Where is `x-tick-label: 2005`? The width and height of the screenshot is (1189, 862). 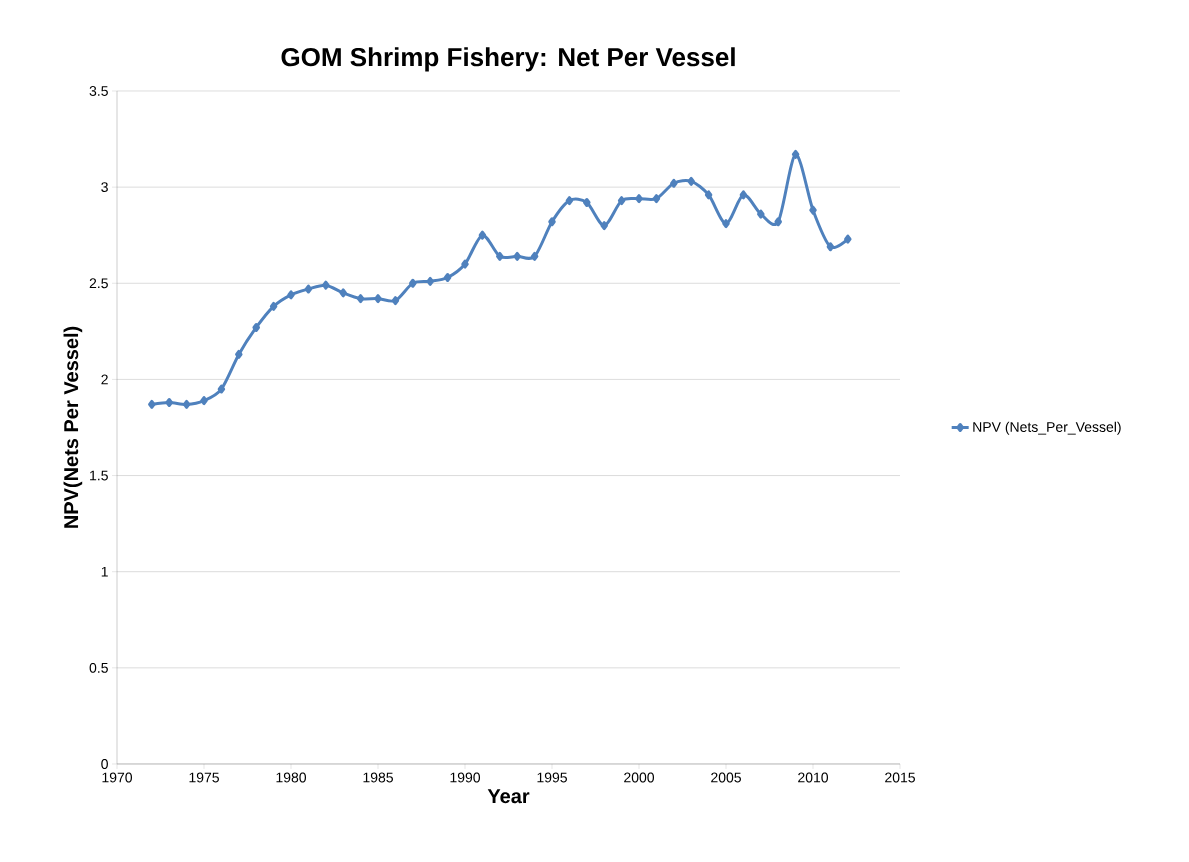 x-tick-label: 2005 is located at coordinates (726, 777).